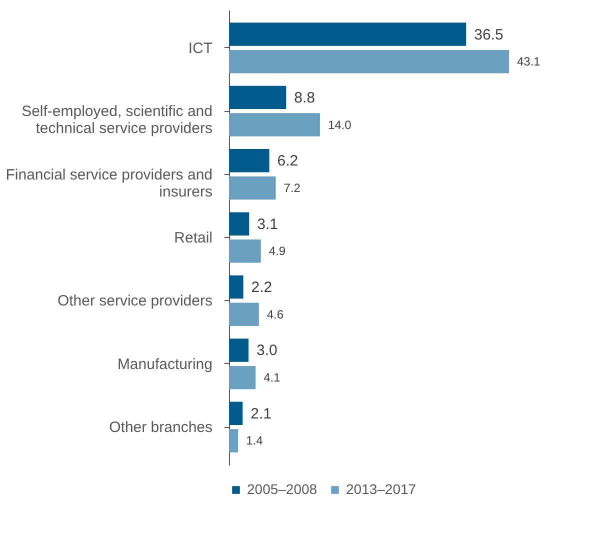  Describe the element at coordinates (160, 427) in the screenshot. I see `y-tick-label: Other branches` at that location.